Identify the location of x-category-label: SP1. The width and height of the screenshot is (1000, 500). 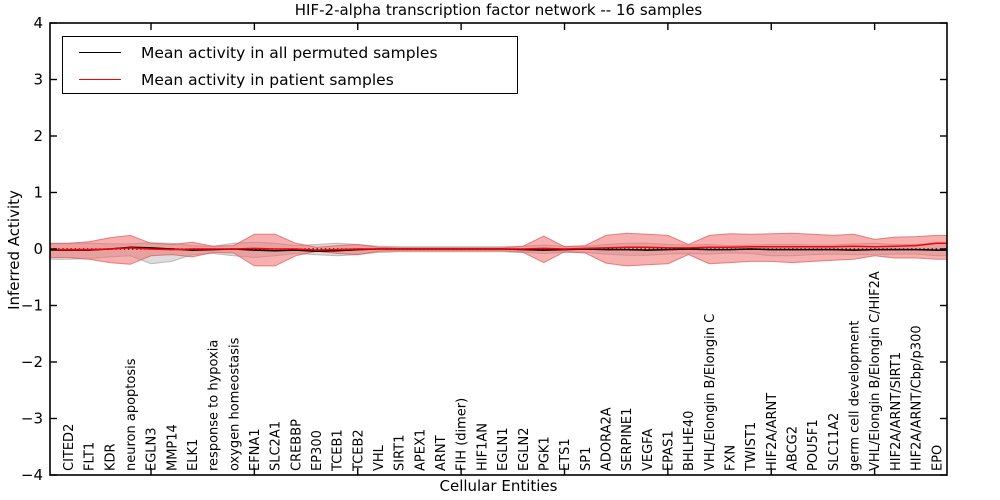
(586, 459).